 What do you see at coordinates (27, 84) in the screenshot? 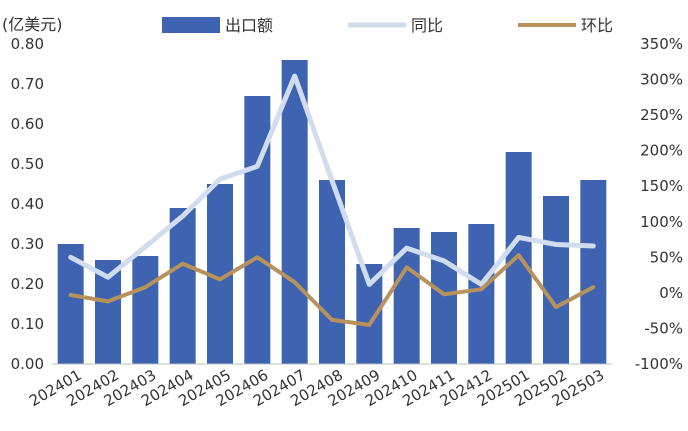
I see `left-axis-tick-label: 0.70` at bounding box center [27, 84].